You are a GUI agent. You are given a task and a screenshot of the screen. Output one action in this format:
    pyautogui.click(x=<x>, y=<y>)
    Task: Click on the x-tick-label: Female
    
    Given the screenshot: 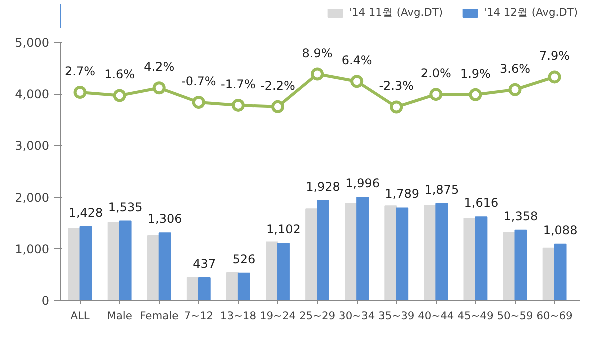 What is the action you would take?
    pyautogui.click(x=159, y=316)
    